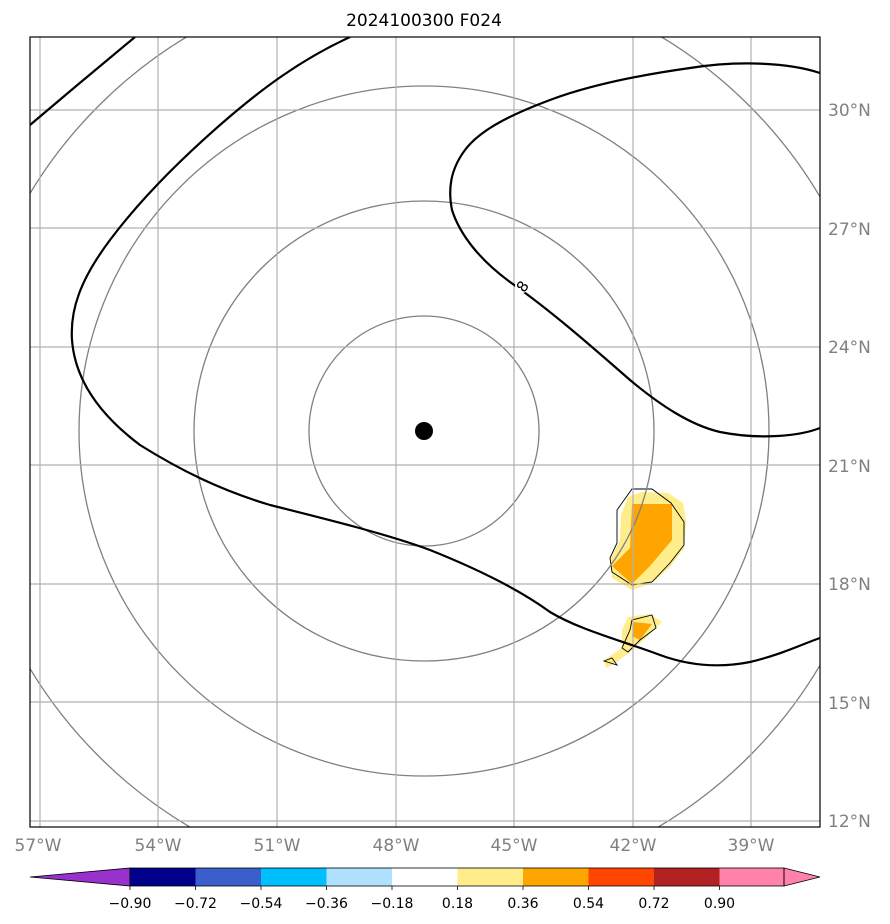 This screenshot has width=890, height=924. What do you see at coordinates (277, 846) in the screenshot?
I see `lon-label: 51°W` at bounding box center [277, 846].